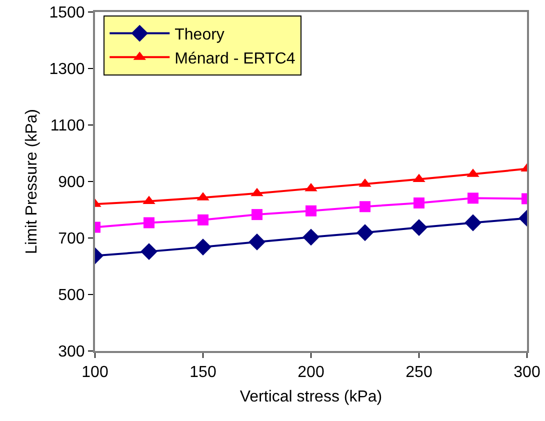  What do you see at coordinates (71, 352) in the screenshot?
I see `y-tick-label: 300` at bounding box center [71, 352].